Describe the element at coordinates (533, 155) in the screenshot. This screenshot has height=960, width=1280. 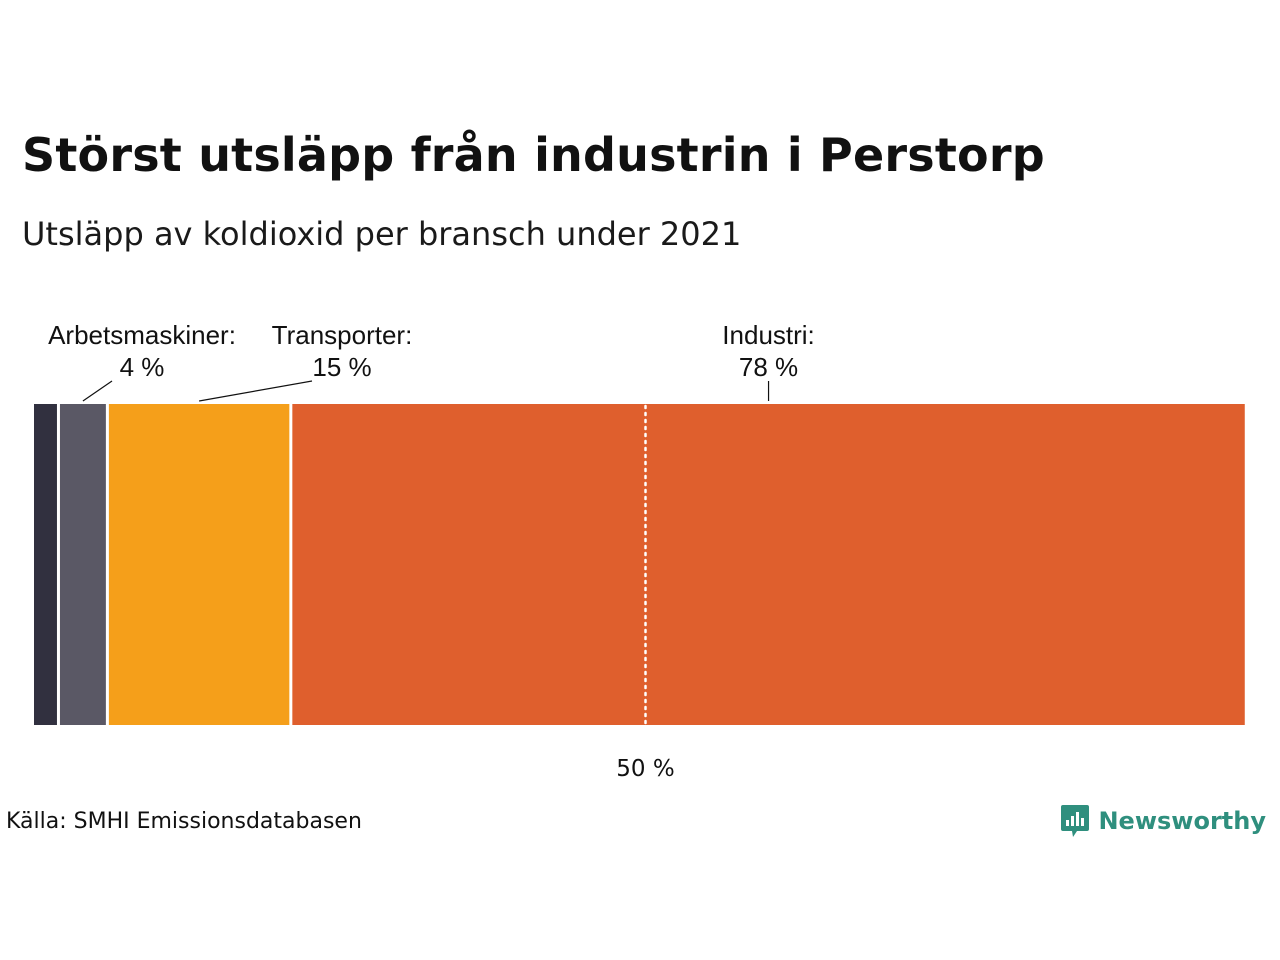
I see `chart-title: Störst utsläpp från industrin i Perstorp` at that location.